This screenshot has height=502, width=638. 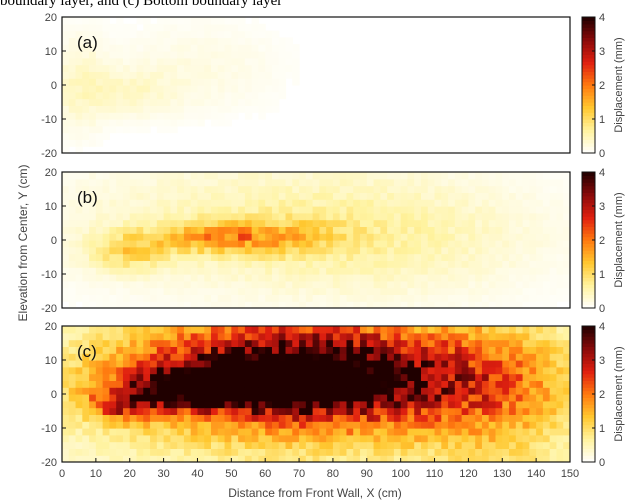 What do you see at coordinates (96, 474) in the screenshot?
I see `x-tick-label: 10` at bounding box center [96, 474].